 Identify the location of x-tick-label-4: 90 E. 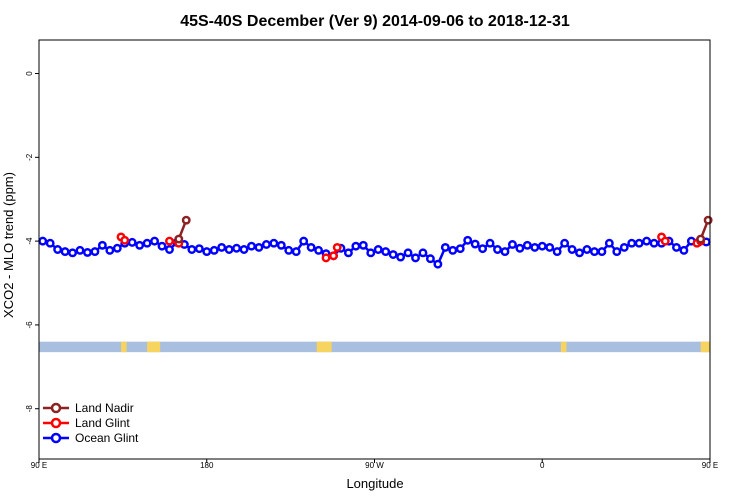
(710, 465).